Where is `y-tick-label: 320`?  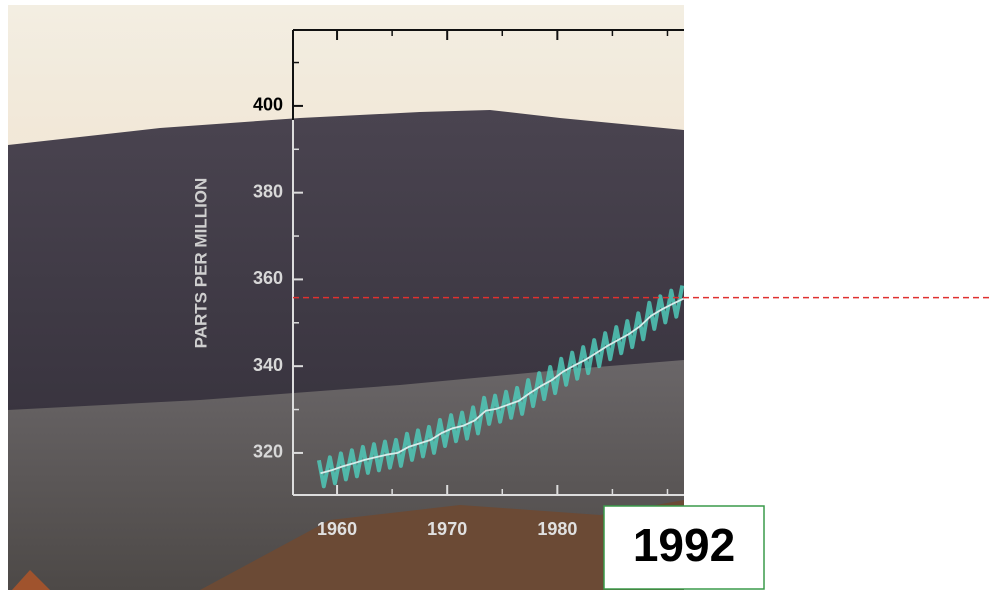
y-tick-label: 320 is located at coordinates (268, 452).